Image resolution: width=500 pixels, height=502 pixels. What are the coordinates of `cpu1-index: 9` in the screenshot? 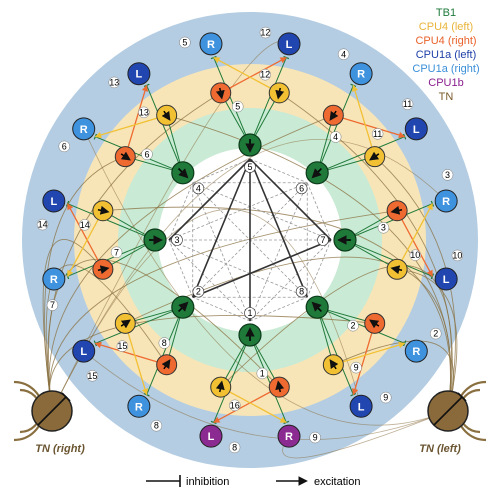 It's located at (385, 398).